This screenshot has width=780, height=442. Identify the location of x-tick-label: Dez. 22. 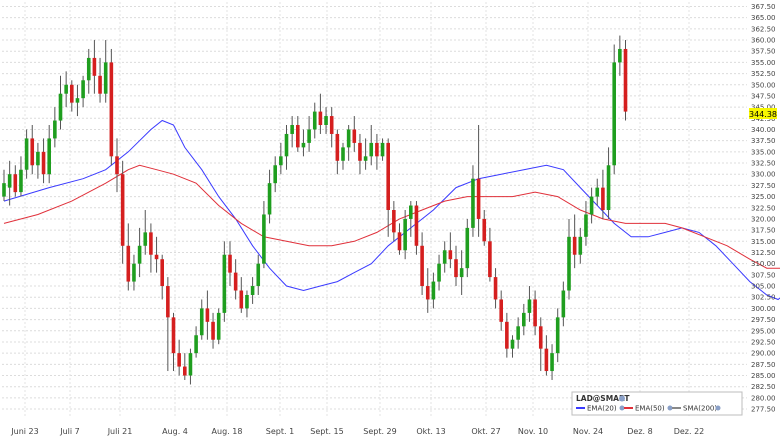
(689, 431).